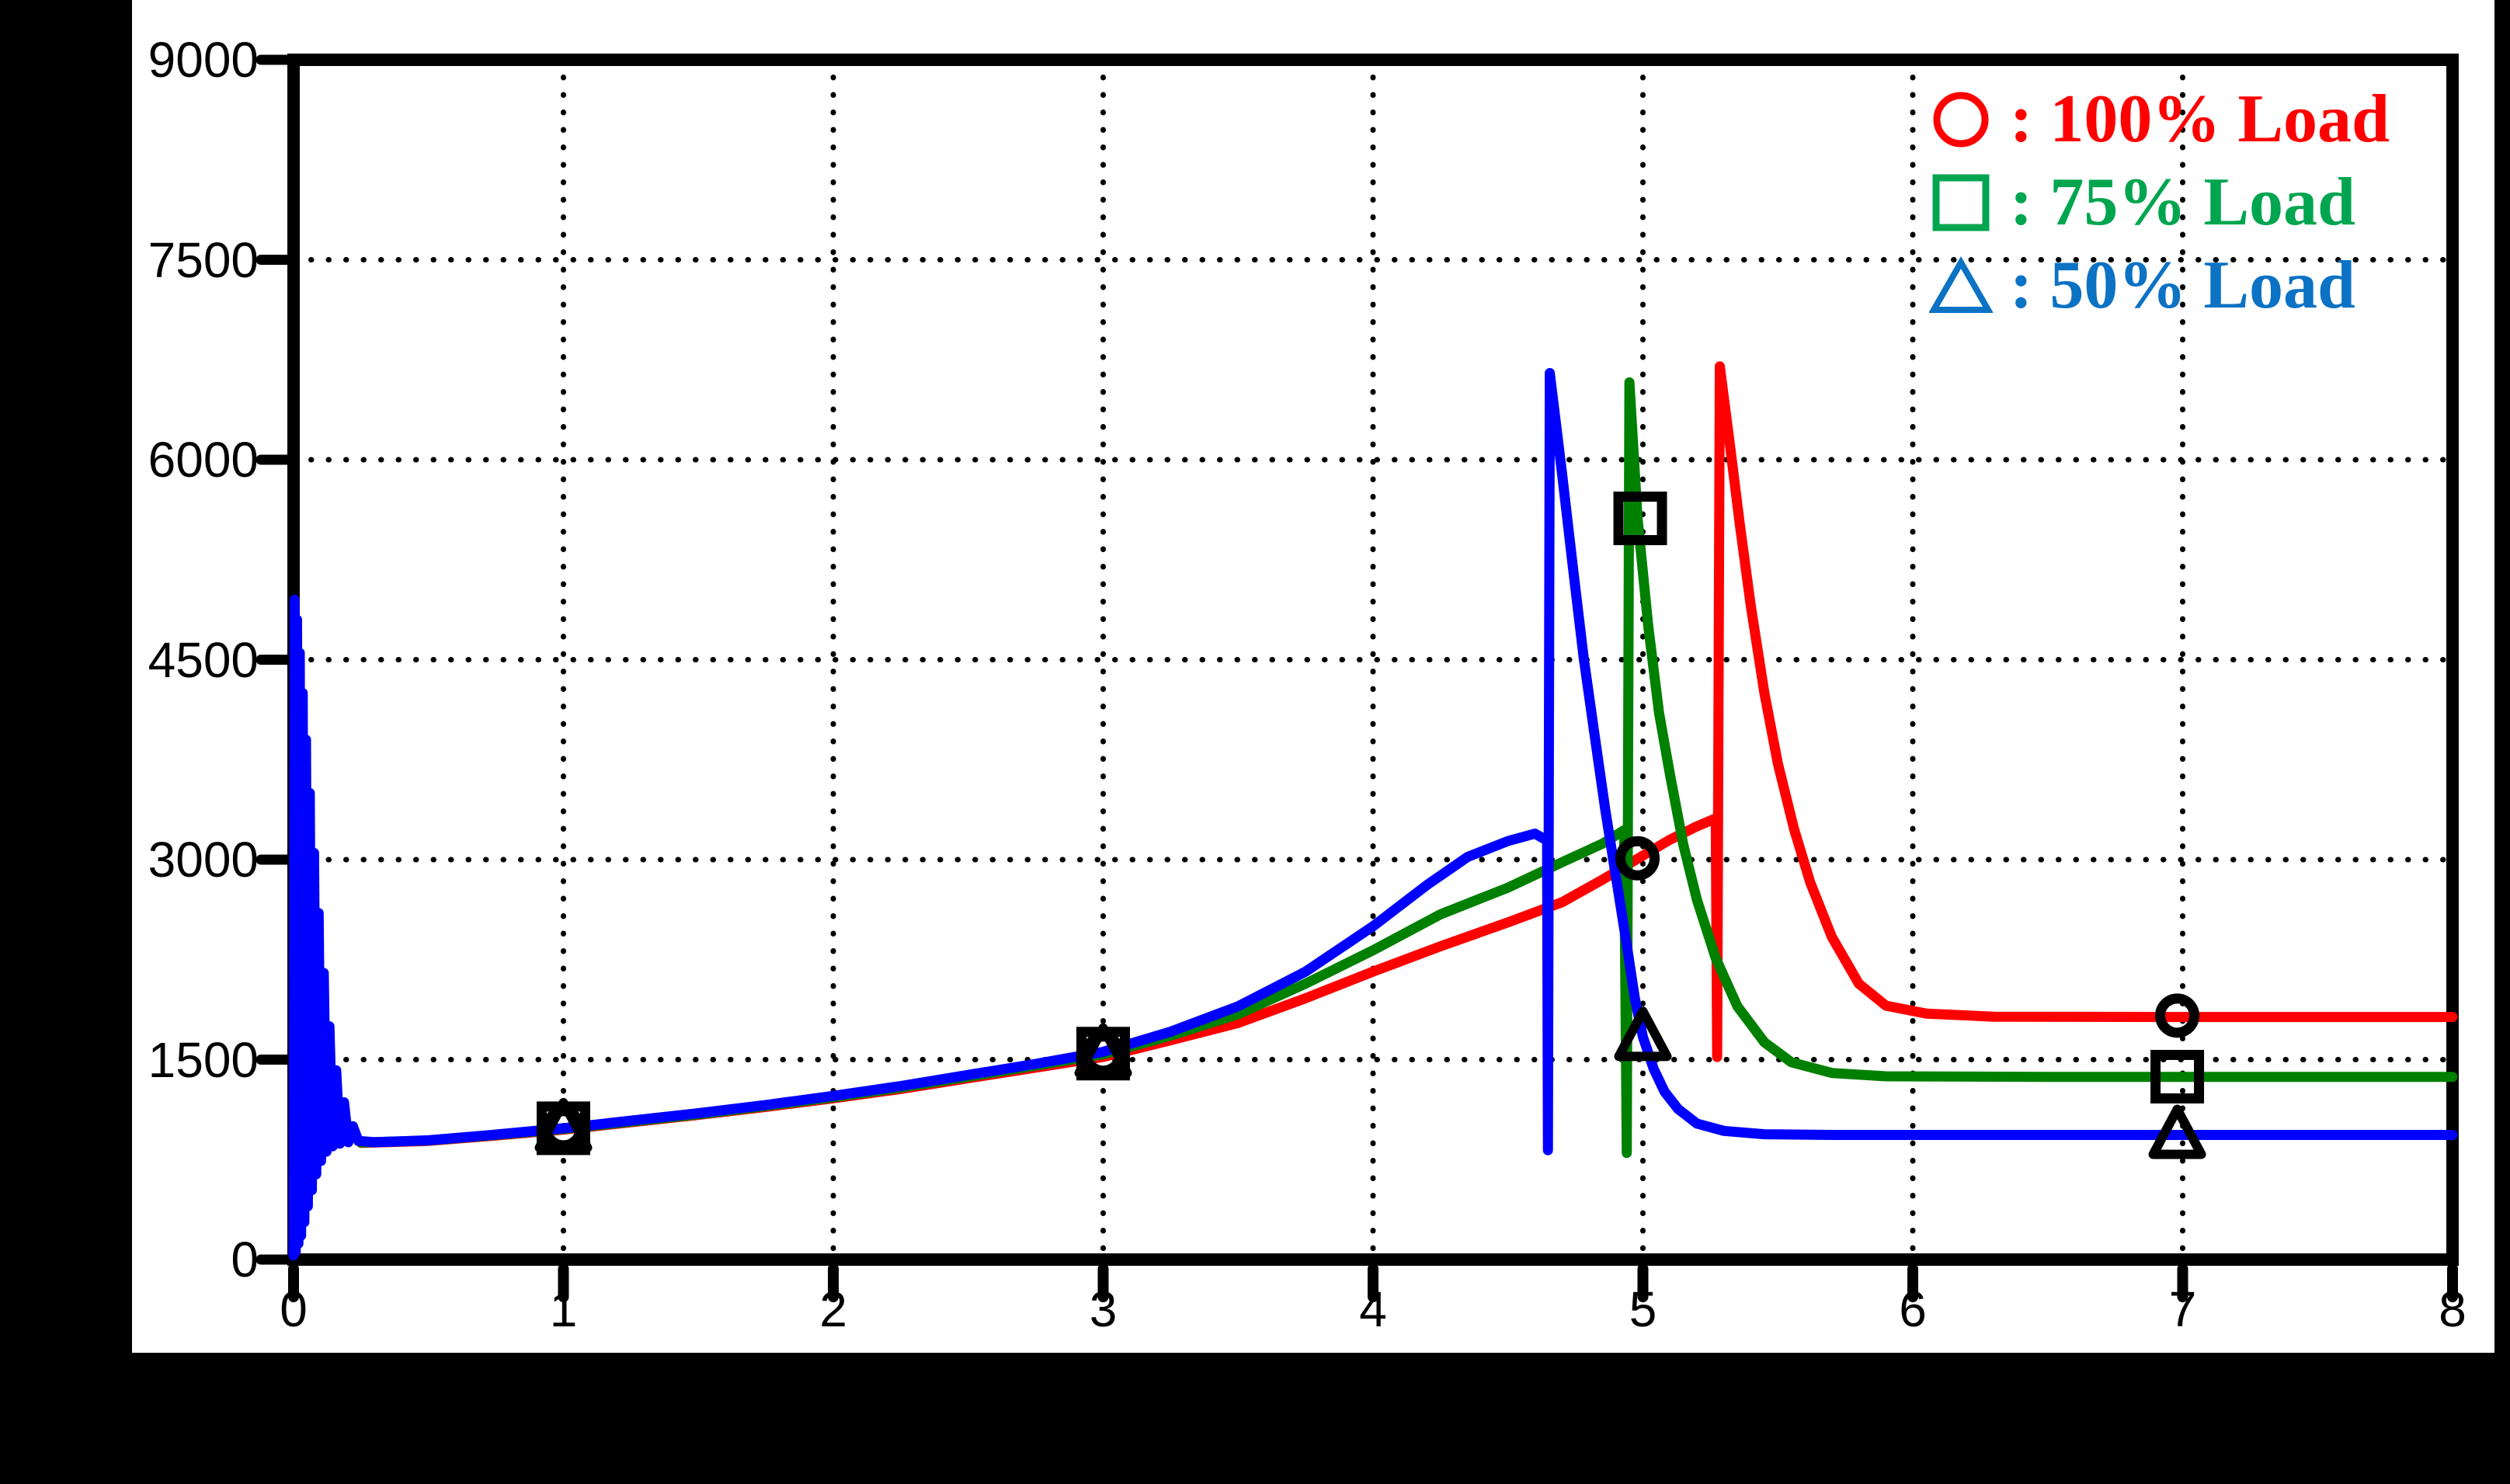 Image resolution: width=2510 pixels, height=1484 pixels. I want to click on legend-label-100-load: 100% Load, so click(2219, 119).